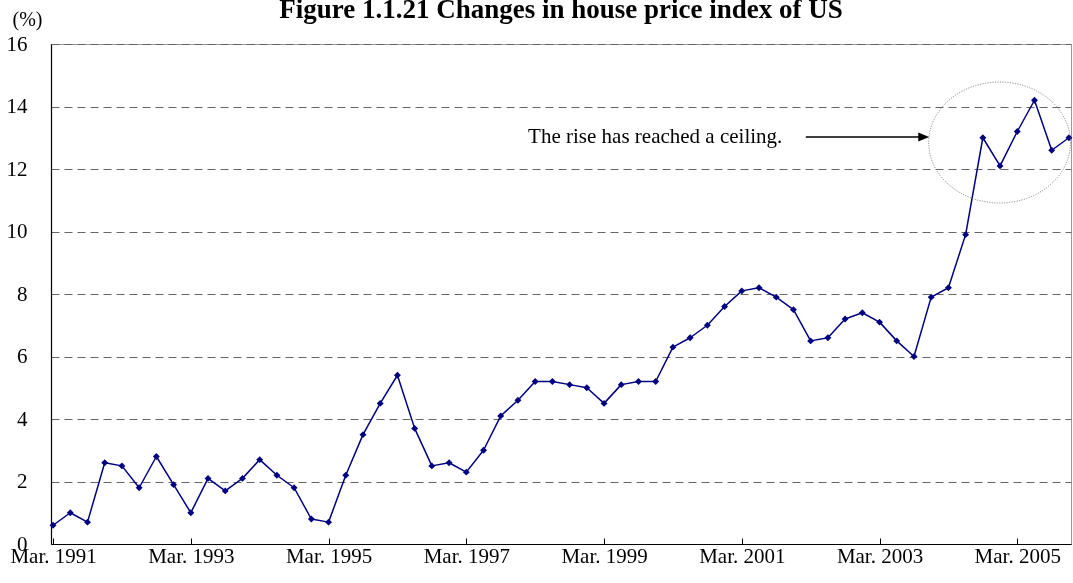 This screenshot has width=1073, height=583. Describe the element at coordinates (27, 19) in the screenshot. I see `y-axis-title: (%)` at that location.